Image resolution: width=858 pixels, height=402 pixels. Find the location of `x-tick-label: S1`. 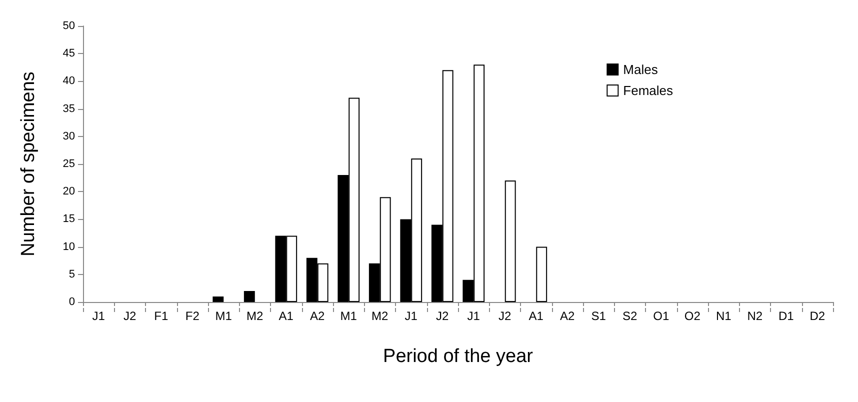

x-tick-label: S1 is located at coordinates (598, 316).